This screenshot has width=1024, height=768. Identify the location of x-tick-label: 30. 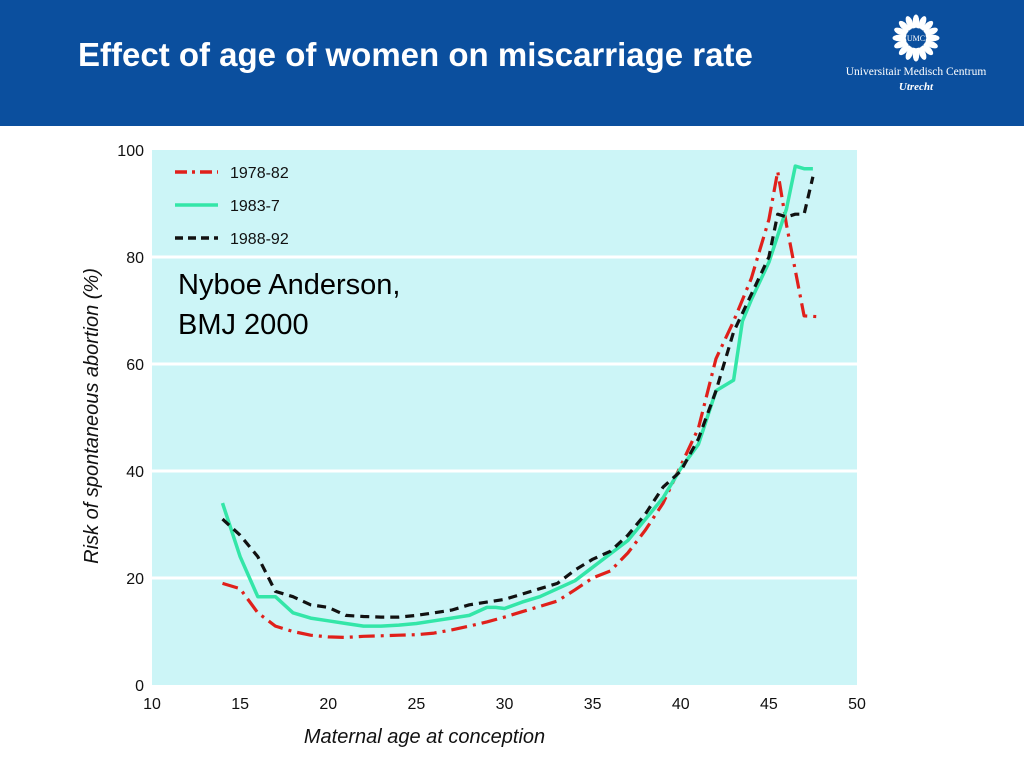
(505, 704).